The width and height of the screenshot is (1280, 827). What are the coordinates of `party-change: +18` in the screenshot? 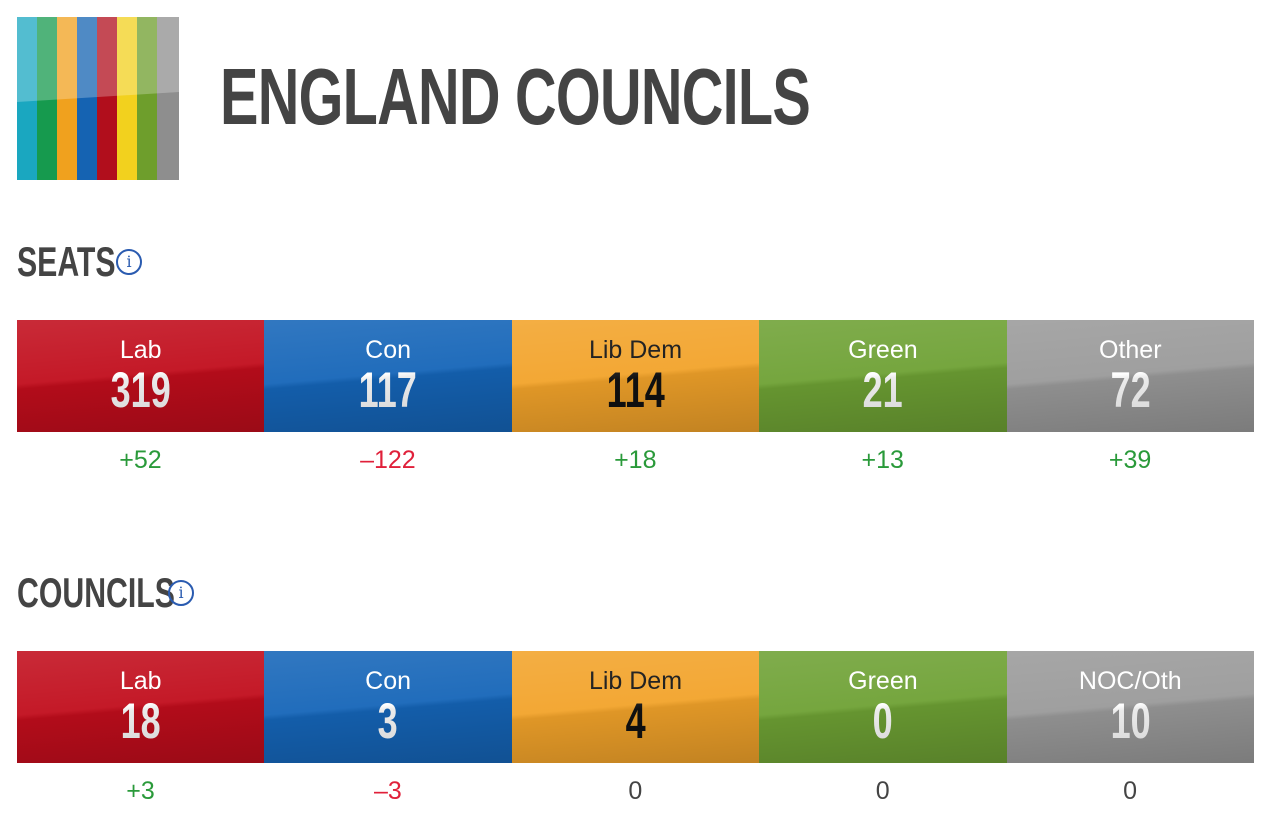 It's located at (635, 460).